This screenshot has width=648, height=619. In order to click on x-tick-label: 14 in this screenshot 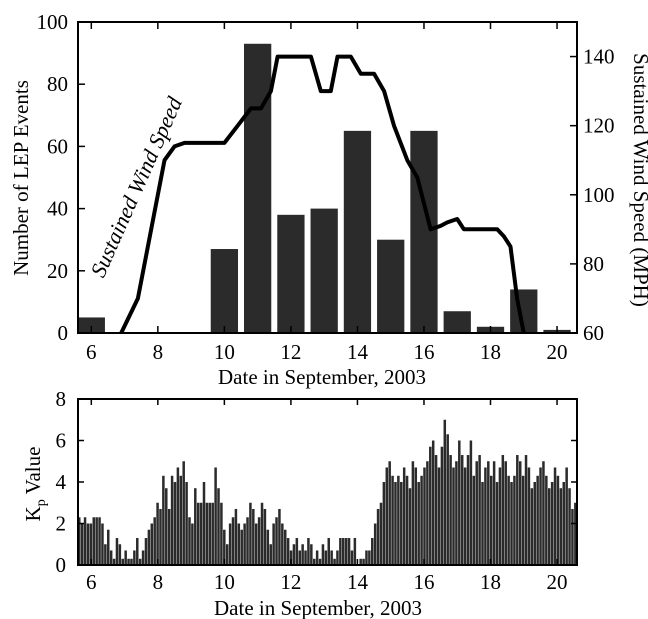, I will do `click(358, 352)`.